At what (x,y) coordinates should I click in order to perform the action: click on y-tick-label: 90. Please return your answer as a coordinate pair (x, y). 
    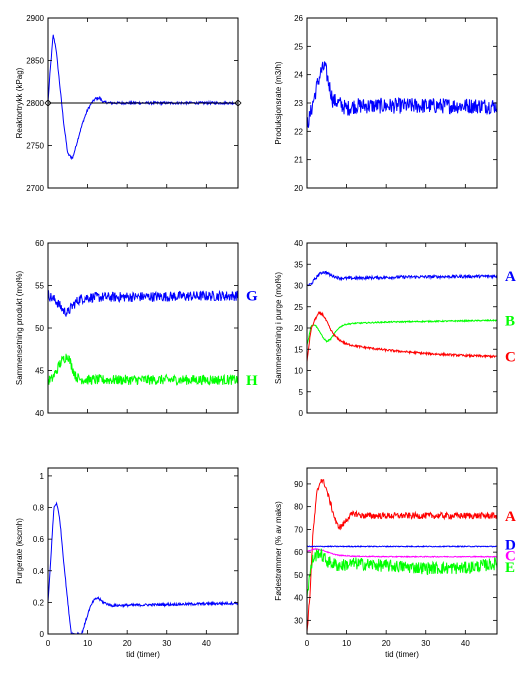
    Looking at the image, I should click on (298, 484).